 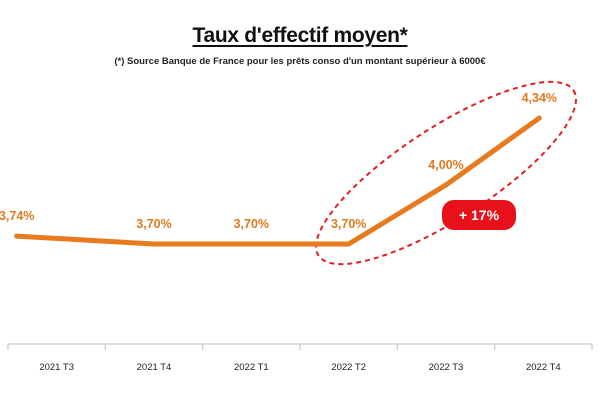 What do you see at coordinates (17, 216) in the screenshot?
I see `data-label: 3,74%` at bounding box center [17, 216].